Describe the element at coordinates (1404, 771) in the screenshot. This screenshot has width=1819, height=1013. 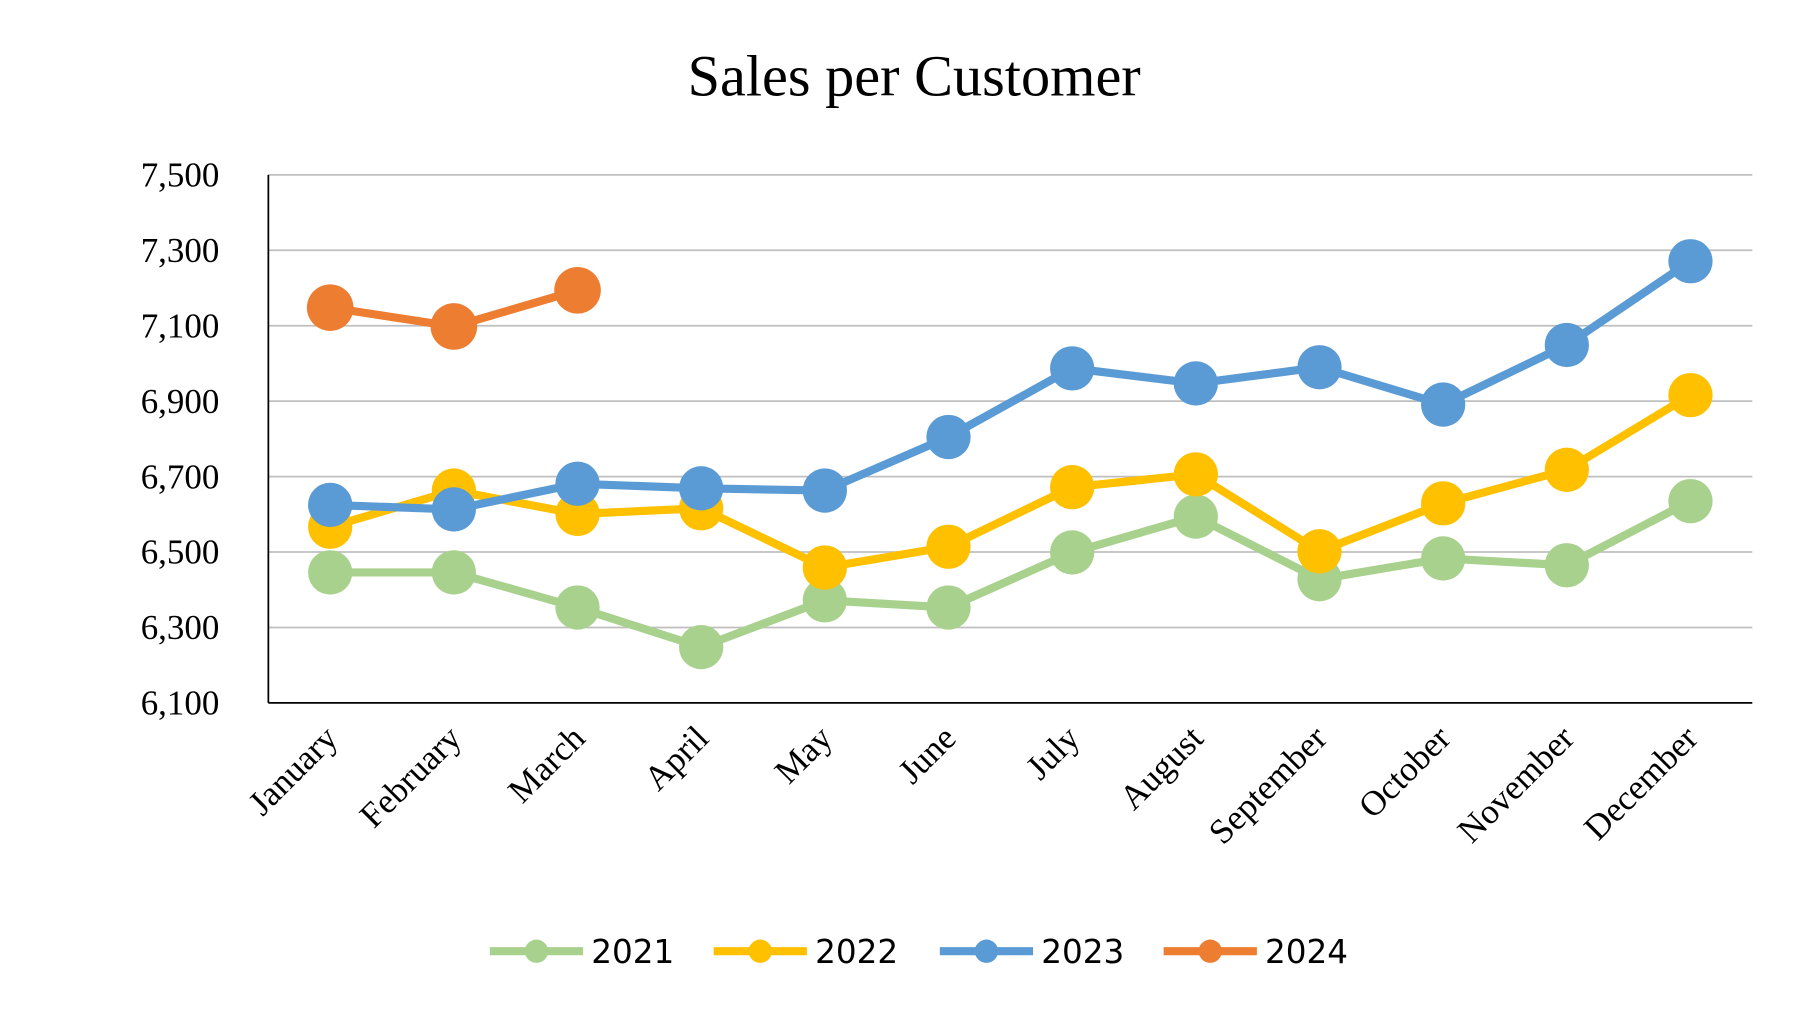
I see `x-tick-label: October` at that location.